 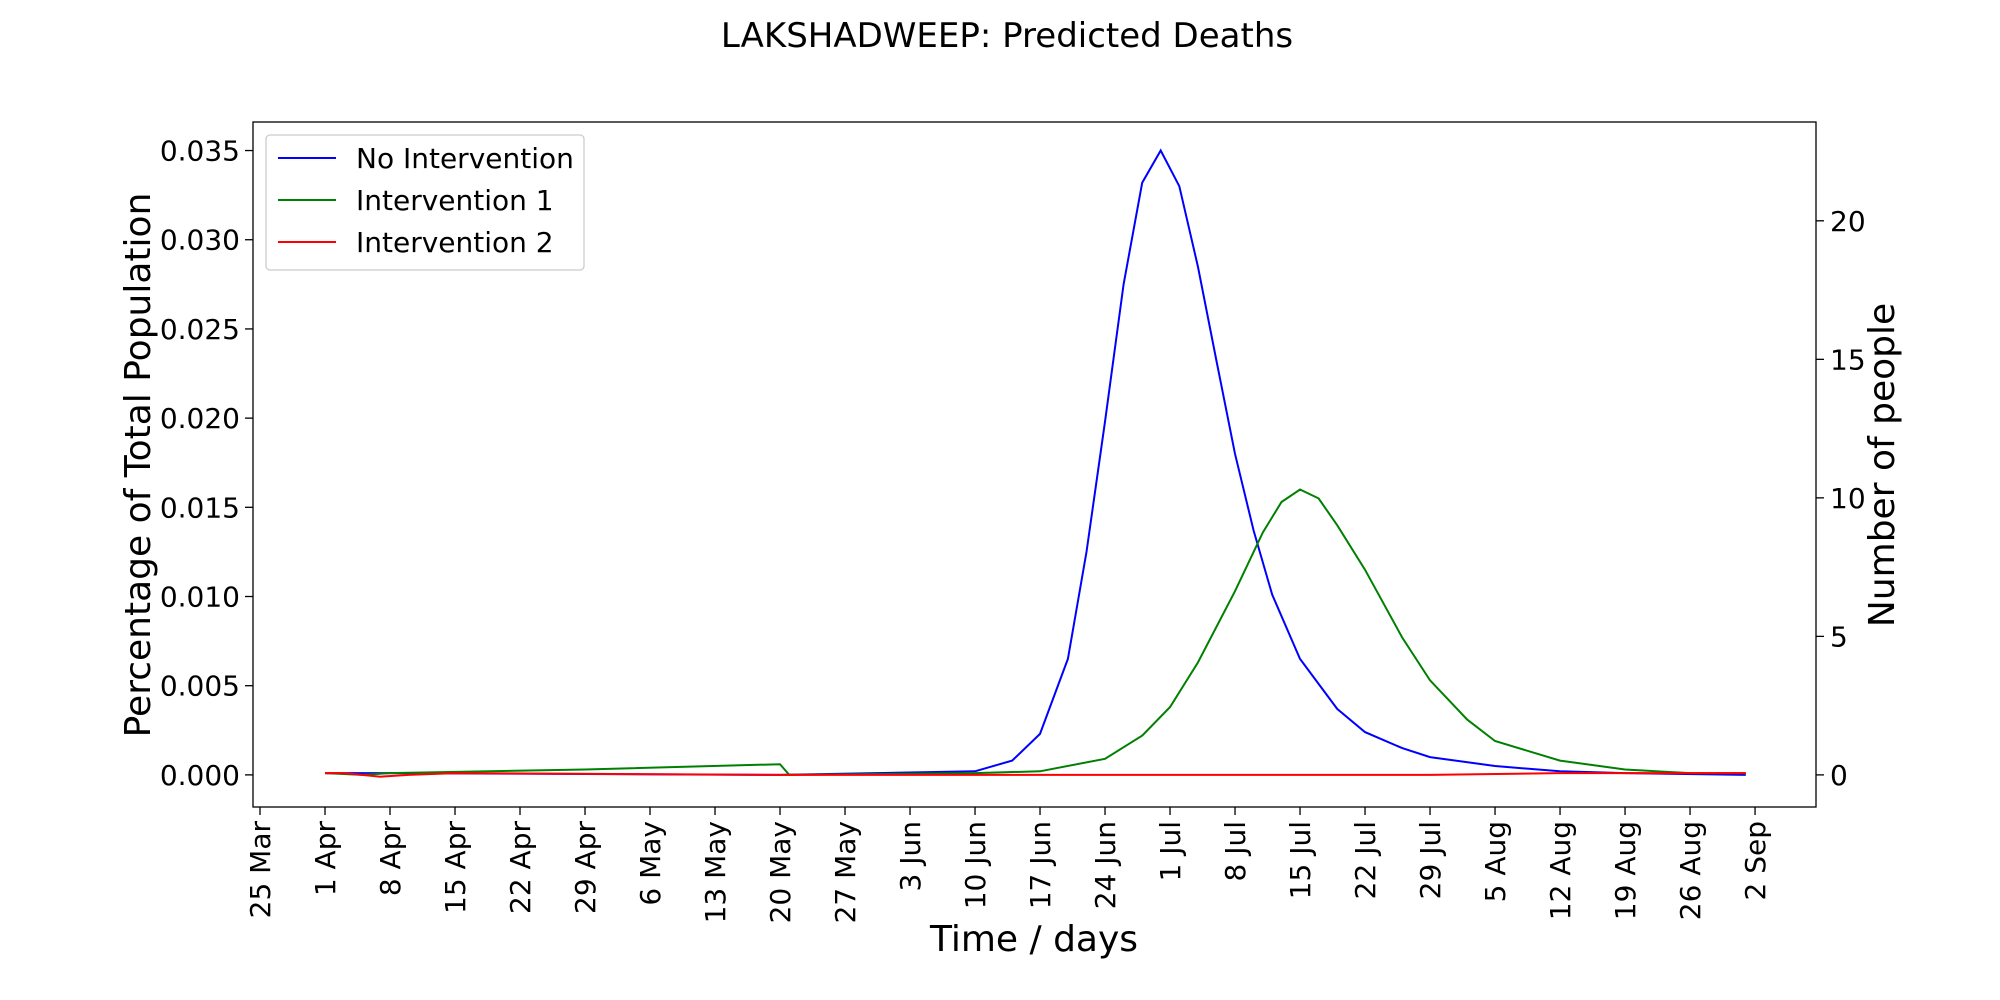 I want to click on x-tick-label: 6 May, so click(x=650, y=863).